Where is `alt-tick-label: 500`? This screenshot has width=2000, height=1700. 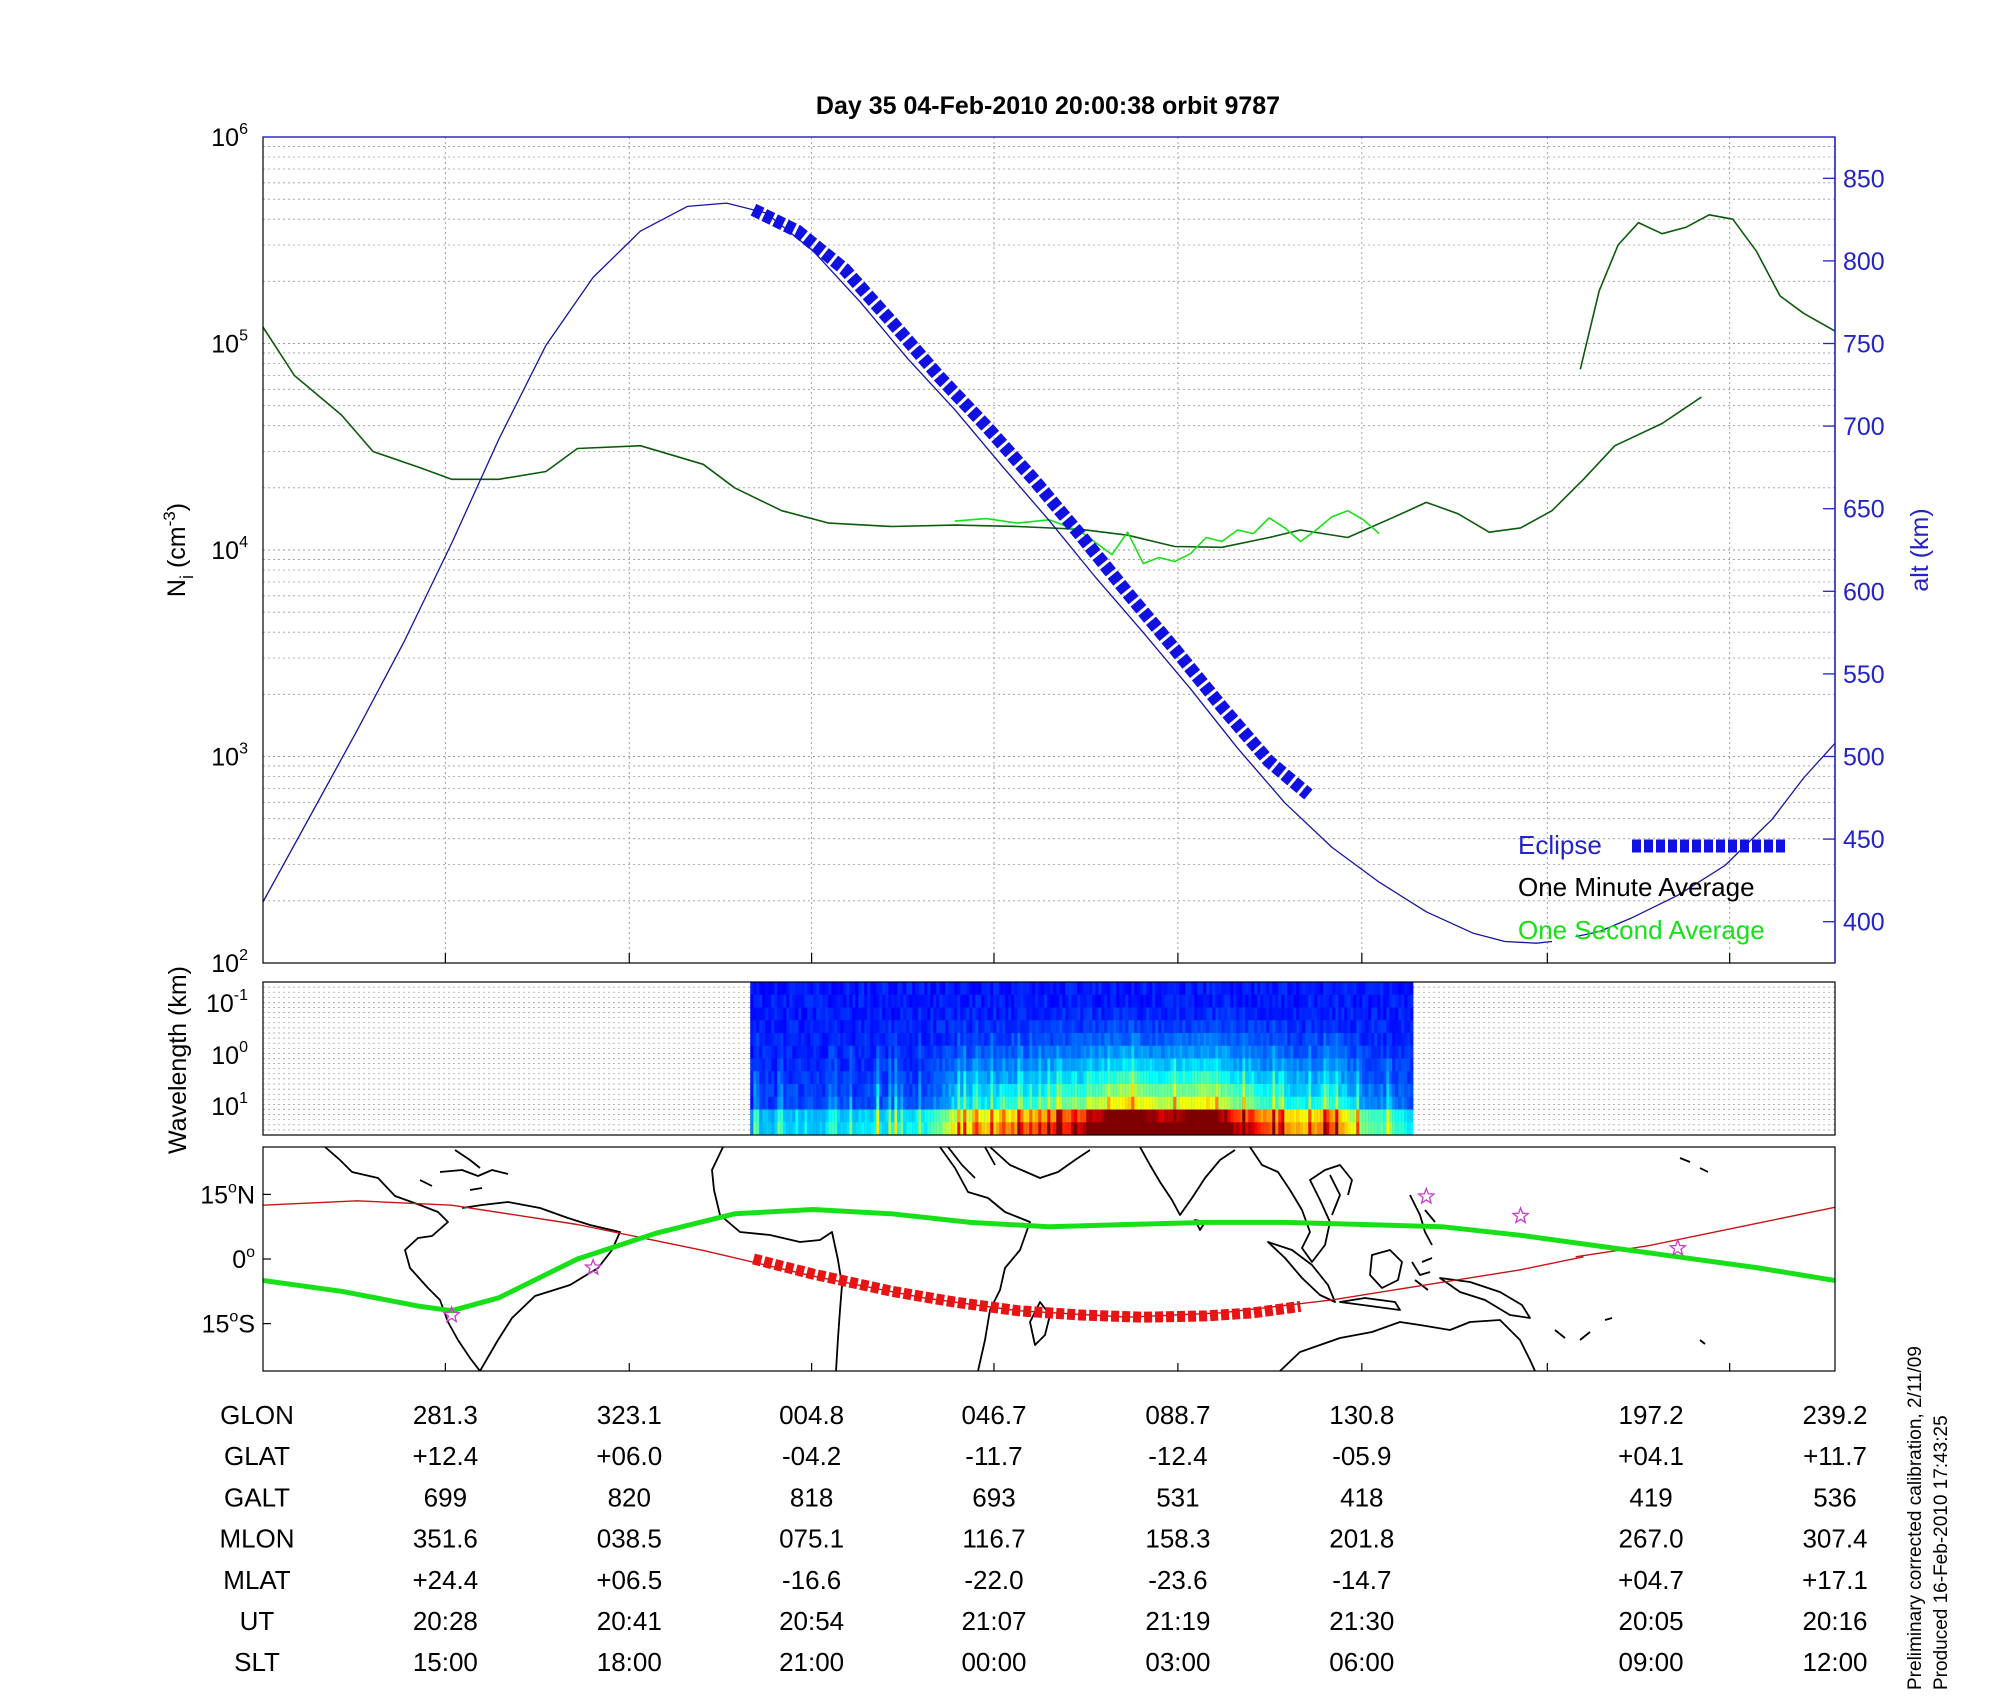
alt-tick-label: 500 is located at coordinates (1864, 758).